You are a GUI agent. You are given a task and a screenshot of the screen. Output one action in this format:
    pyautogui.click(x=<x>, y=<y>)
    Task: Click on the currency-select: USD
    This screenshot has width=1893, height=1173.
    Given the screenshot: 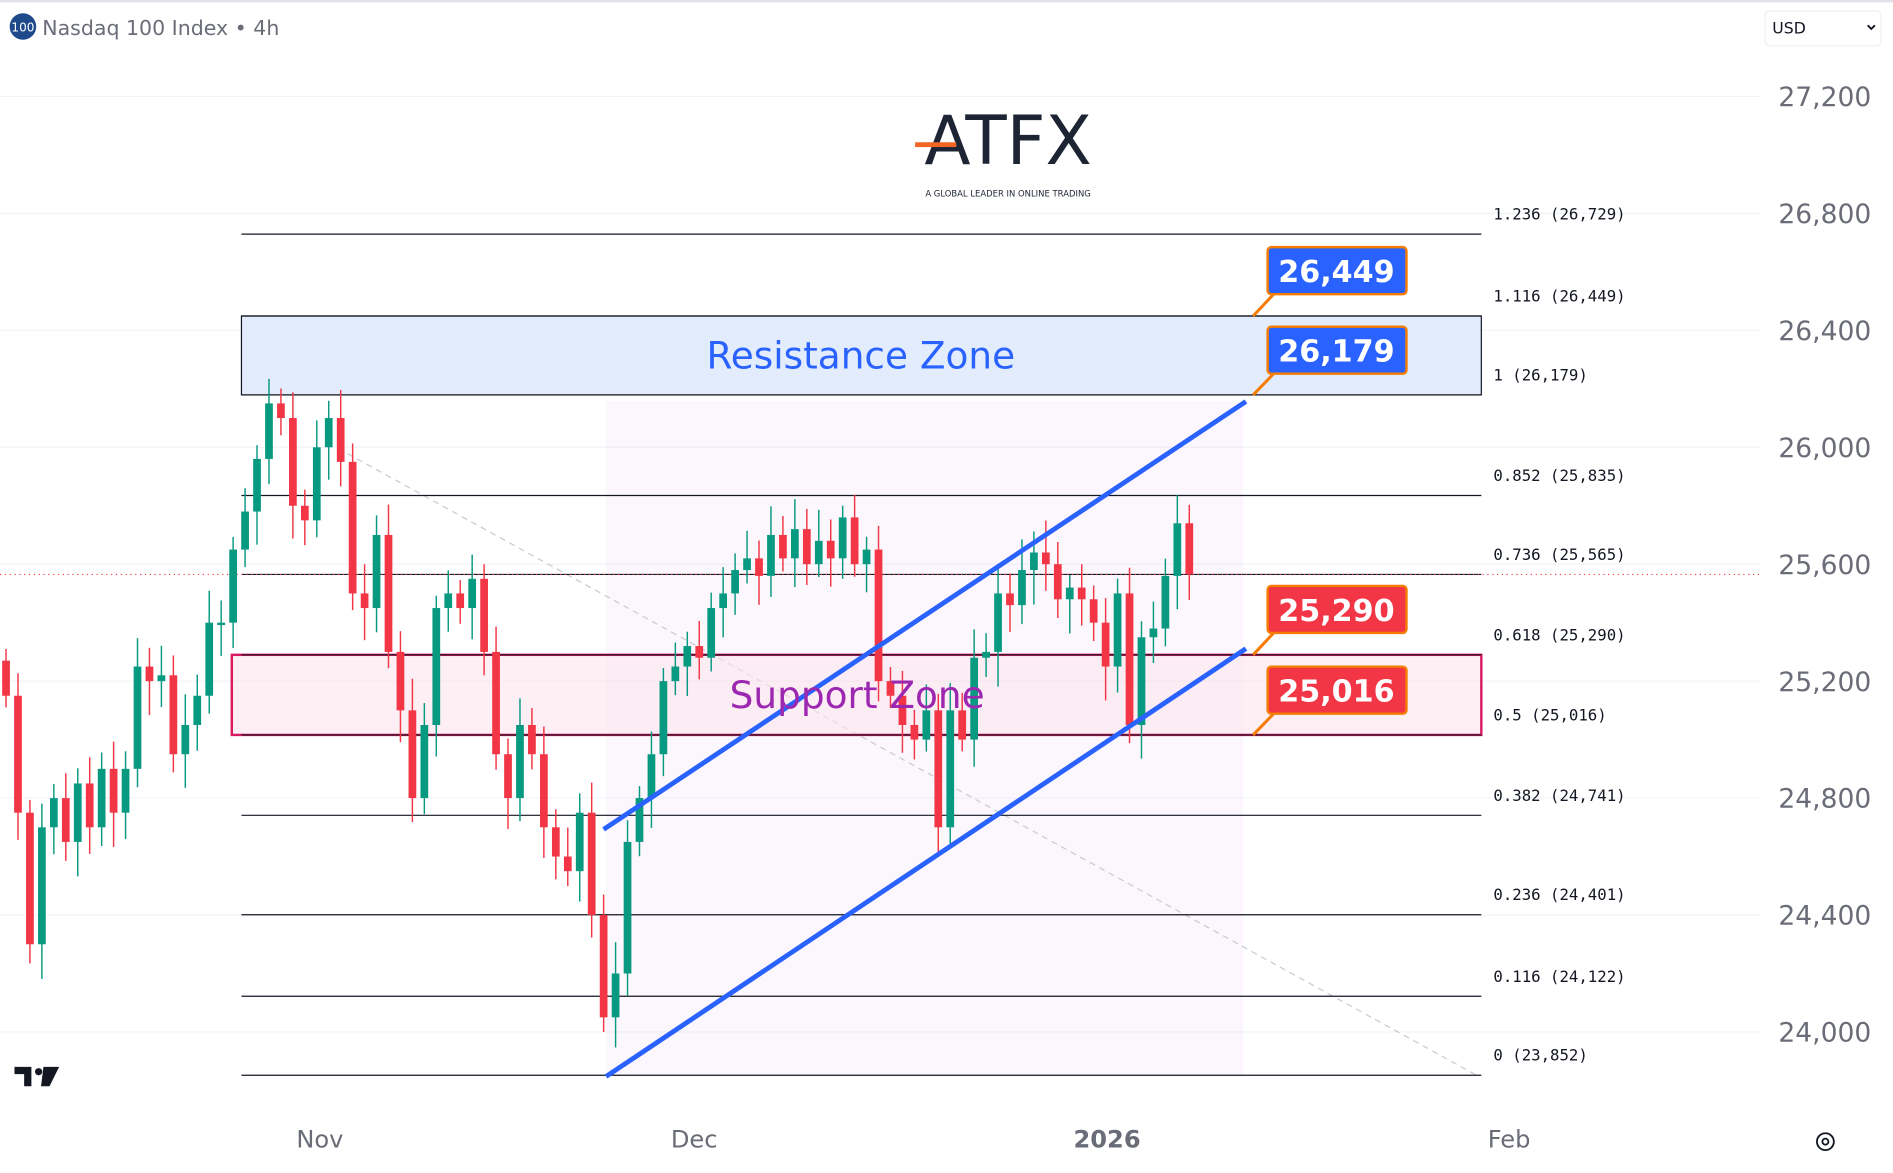 What is the action you would take?
    pyautogui.click(x=1823, y=28)
    